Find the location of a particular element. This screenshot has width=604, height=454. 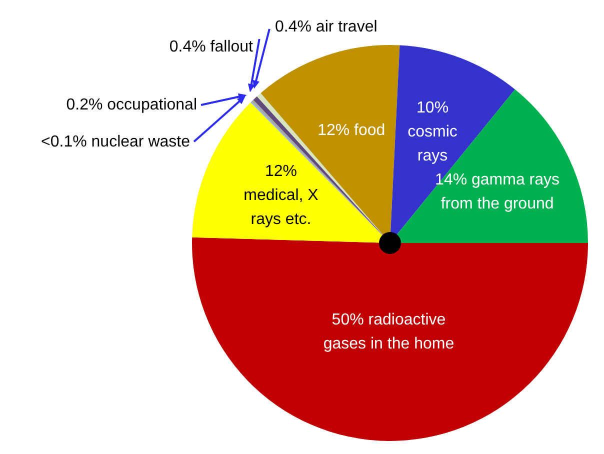

slice-label: 0.4% fallout is located at coordinates (211, 47).